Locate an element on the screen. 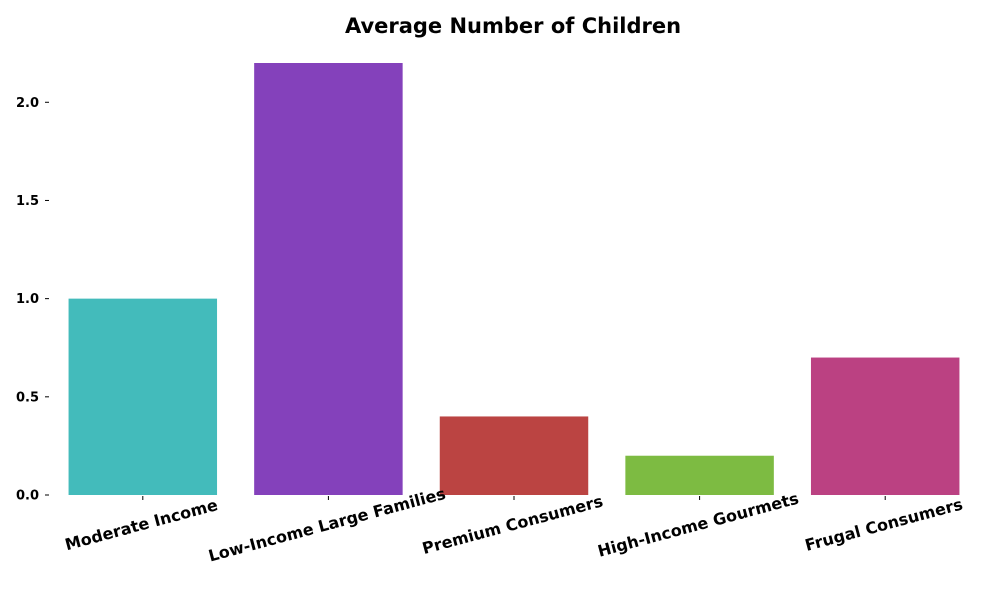 This screenshot has height=600, width=1000. y-tick-label: 2.0 is located at coordinates (27, 103).